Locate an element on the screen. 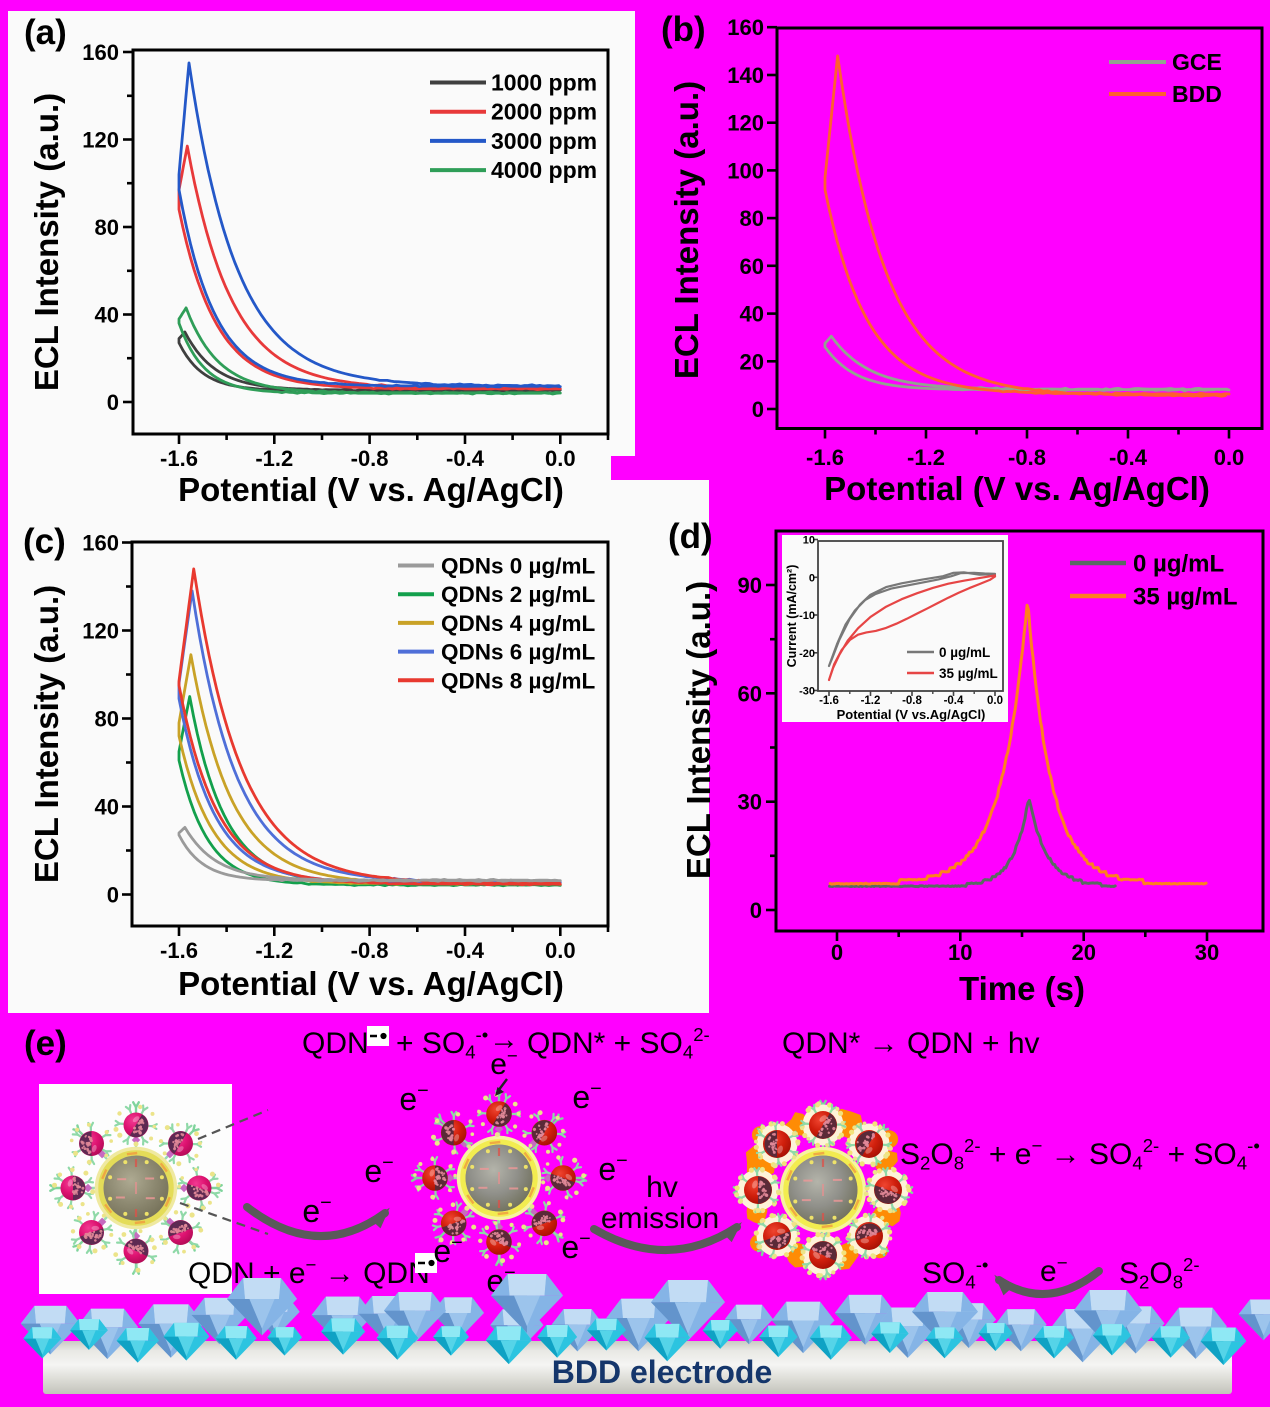  svg-text: S2O82- + e− → SO42- + SO4-• is located at coordinates (1080, 1154).